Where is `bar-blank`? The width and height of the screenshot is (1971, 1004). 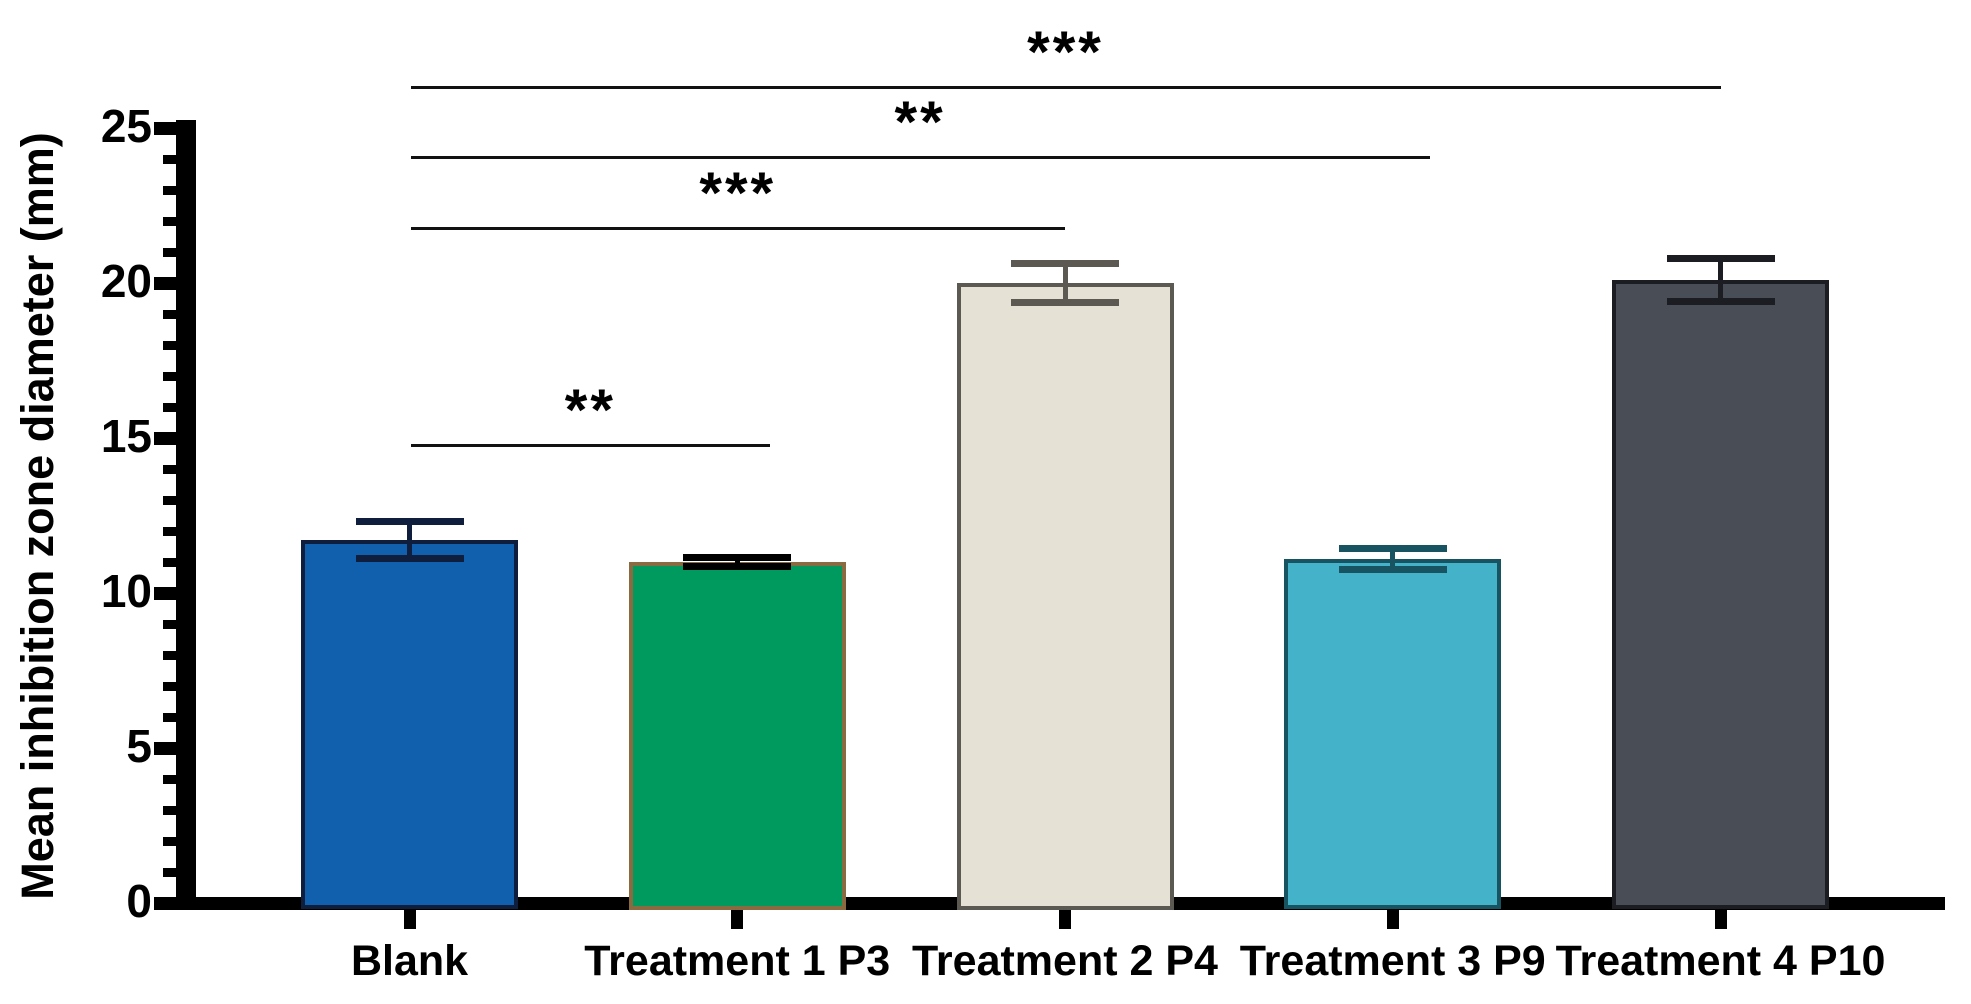
bar-blank is located at coordinates (409, 725).